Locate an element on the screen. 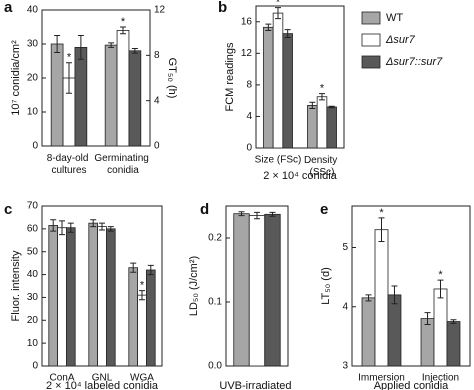  x-tick-label: Germinating conidia is located at coordinates (122, 164).